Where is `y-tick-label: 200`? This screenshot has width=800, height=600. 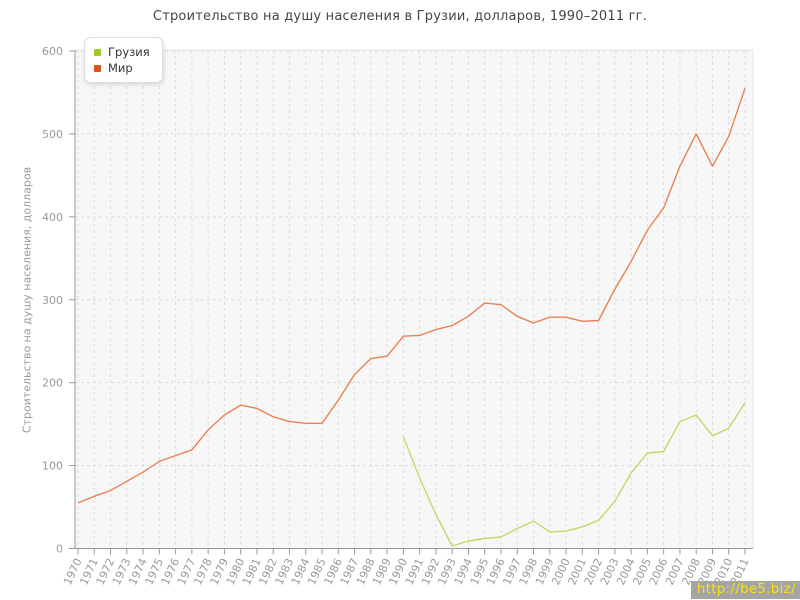 y-tick-label: 200 is located at coordinates (52, 383).